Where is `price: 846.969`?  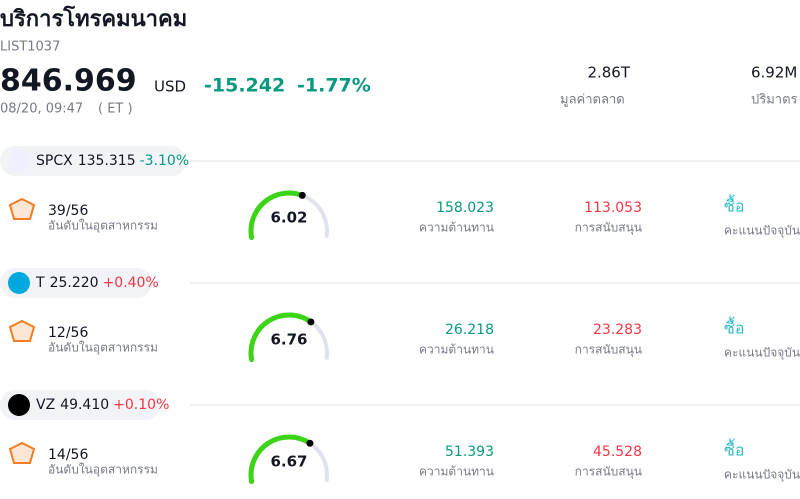
price: 846.969 is located at coordinates (68, 81).